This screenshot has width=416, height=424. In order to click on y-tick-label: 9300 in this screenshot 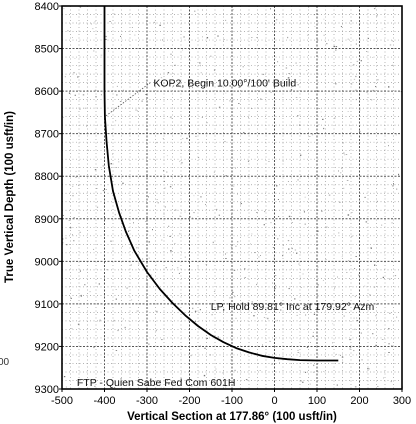, I will do `click(47, 390)`.